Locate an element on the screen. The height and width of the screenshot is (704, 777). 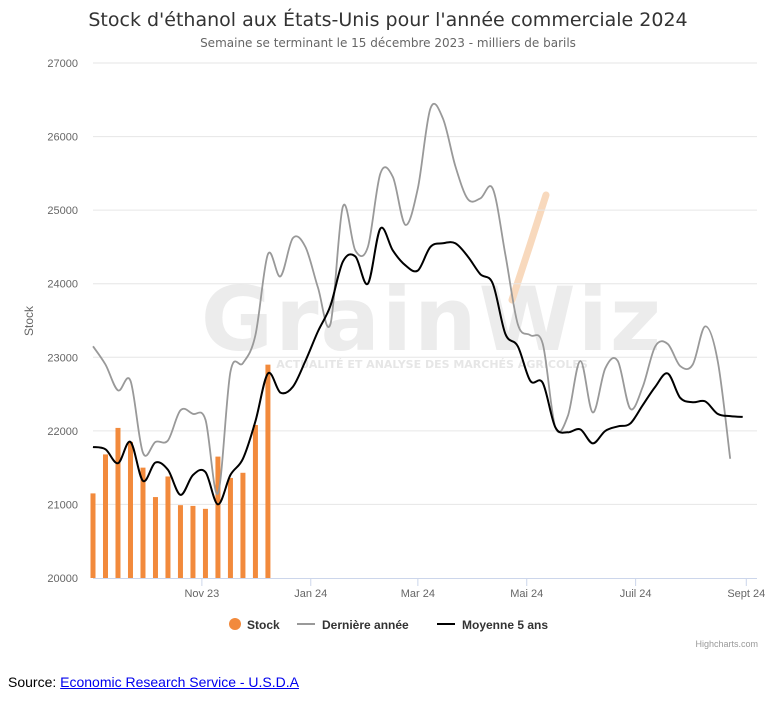
source-link: Economic Research Service - U.S.D.A is located at coordinates (179, 682).